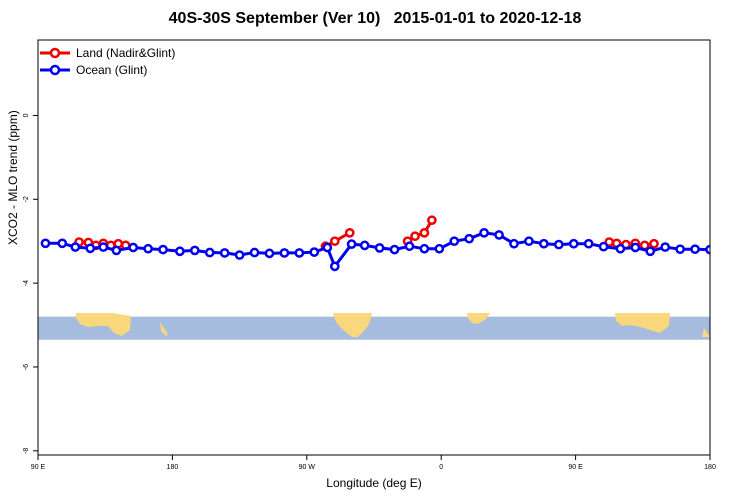 The width and height of the screenshot is (750, 500). What do you see at coordinates (55, 52) in the screenshot?
I see `legend-swatch-land` at bounding box center [55, 52].